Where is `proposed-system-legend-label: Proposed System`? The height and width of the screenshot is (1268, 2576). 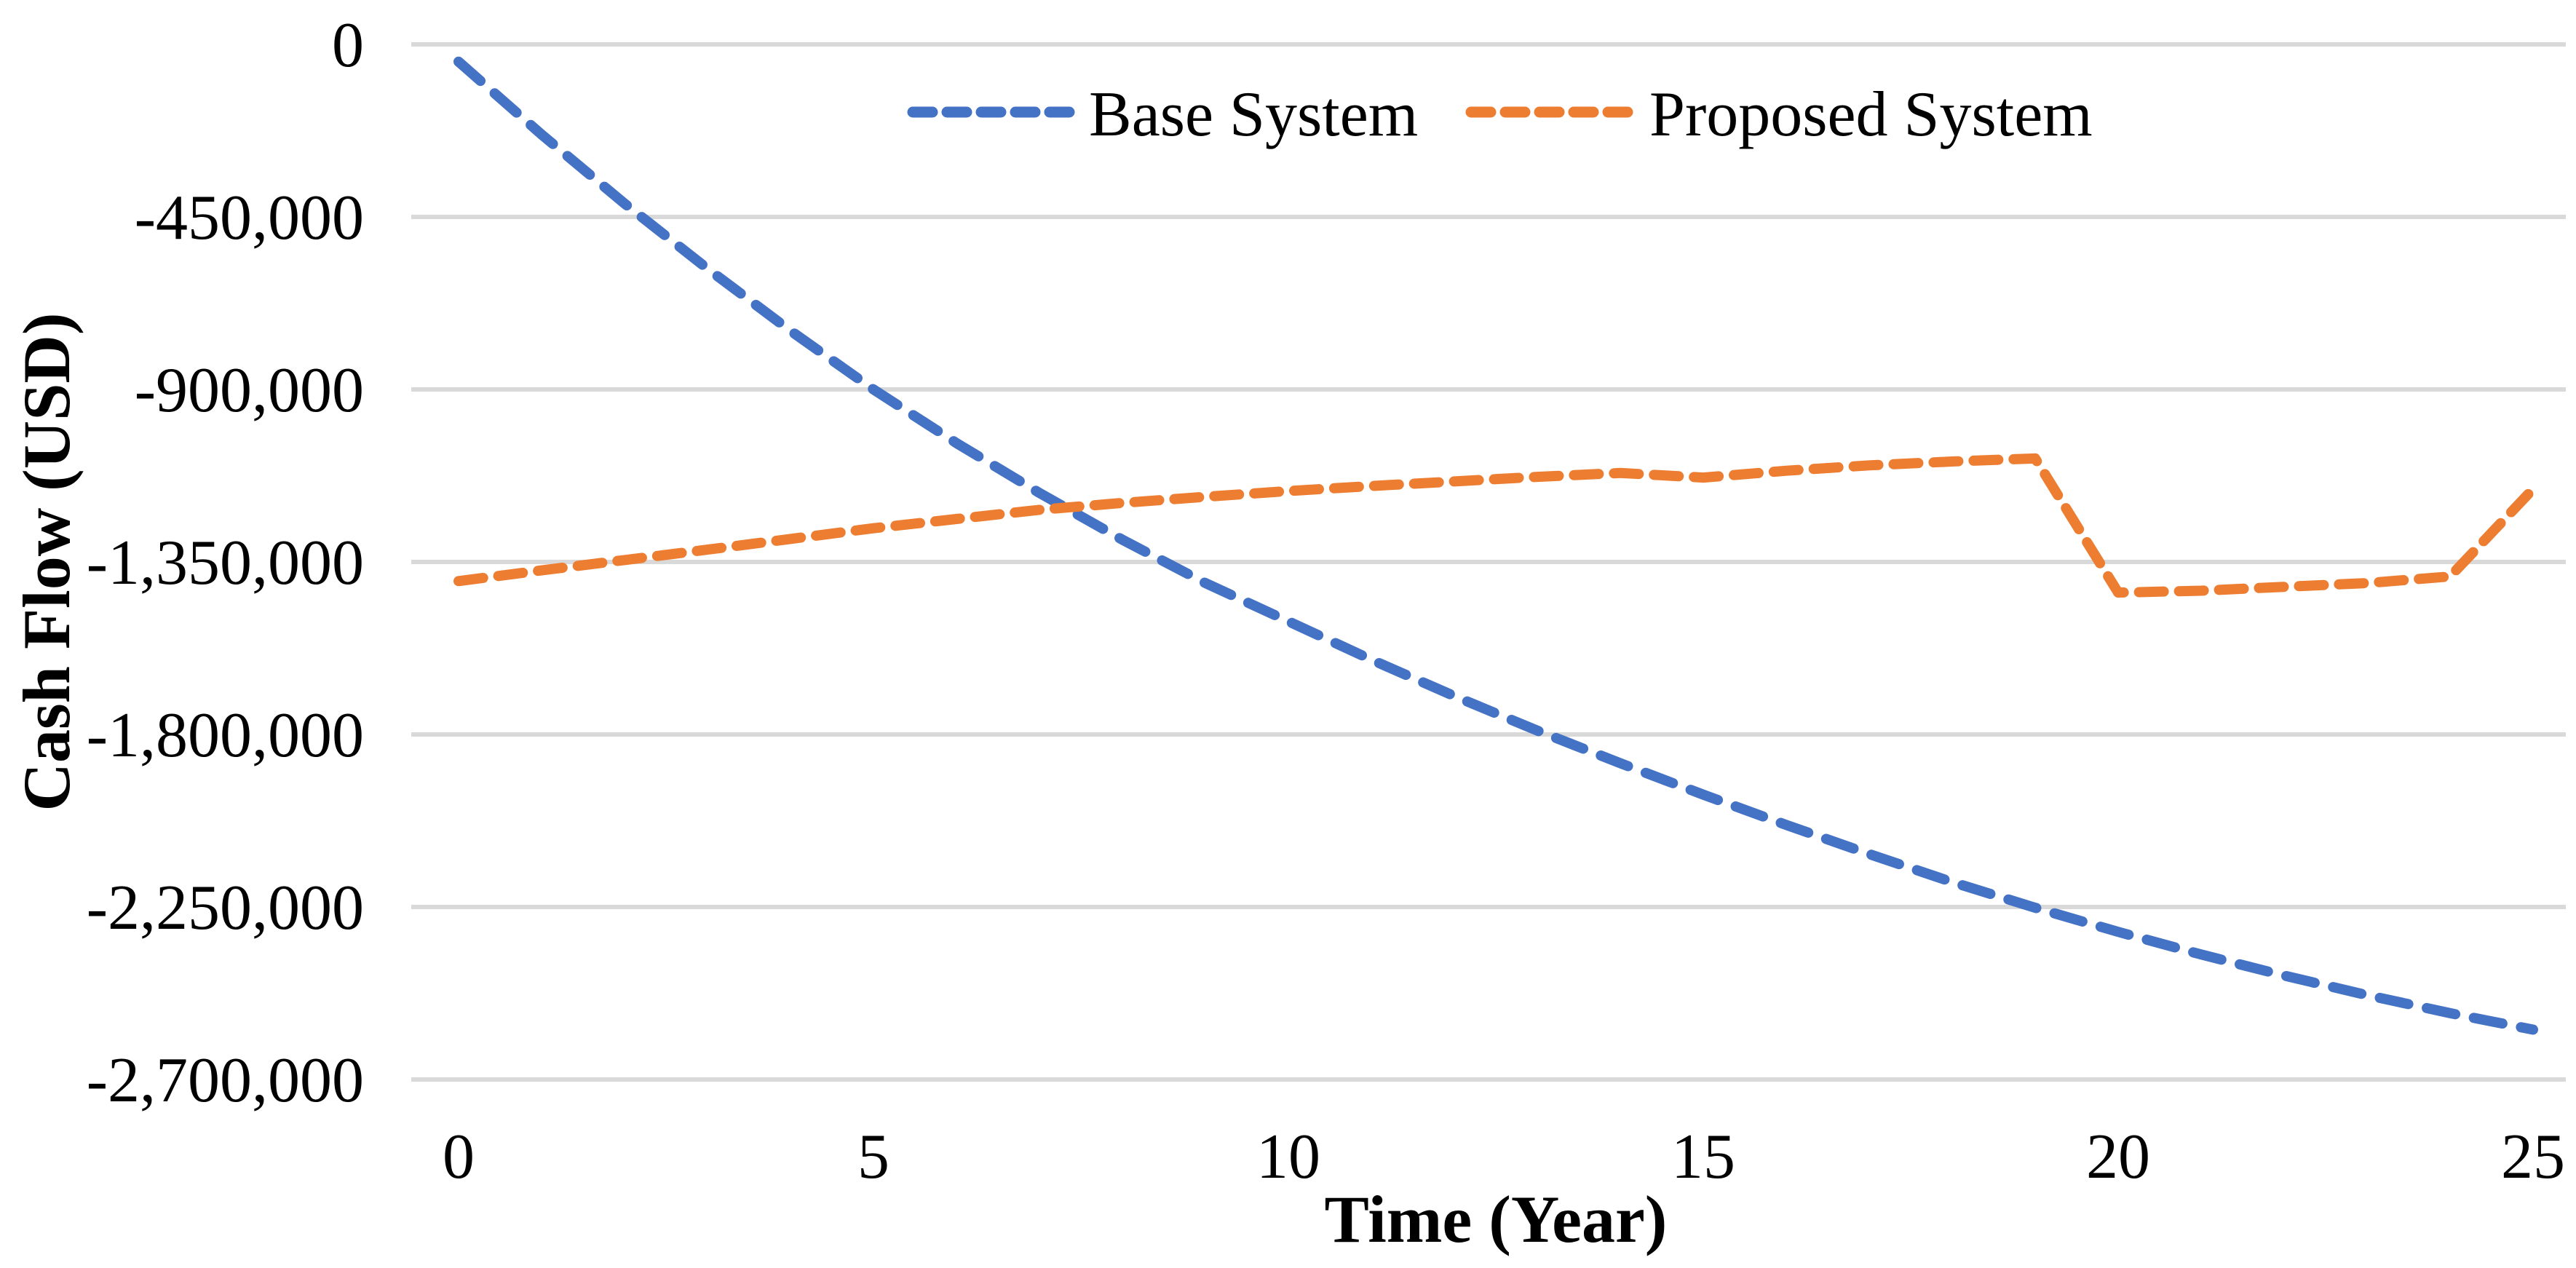 proposed-system-legend-label: Proposed System is located at coordinates (1871, 114).